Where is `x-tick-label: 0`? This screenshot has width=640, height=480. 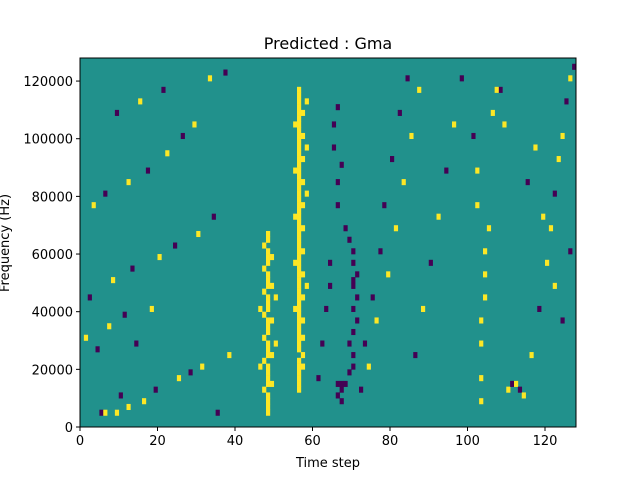
x-tick-label: 0 is located at coordinates (80, 441).